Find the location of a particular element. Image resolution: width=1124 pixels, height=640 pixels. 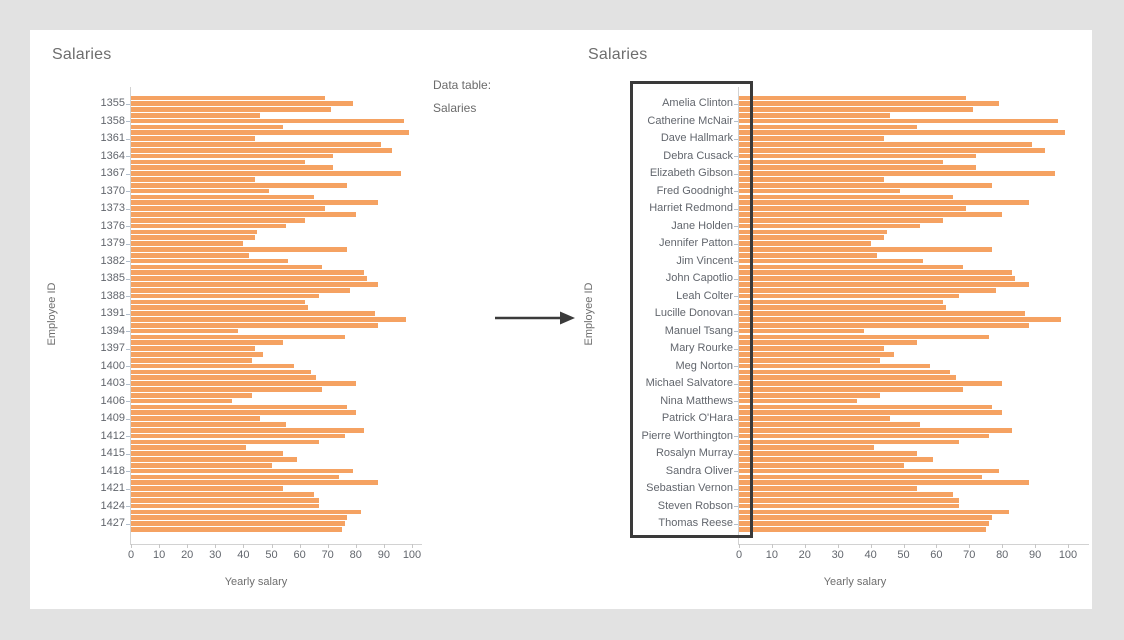

y-tick-label: Jennifer Patton is located at coordinates (696, 243).